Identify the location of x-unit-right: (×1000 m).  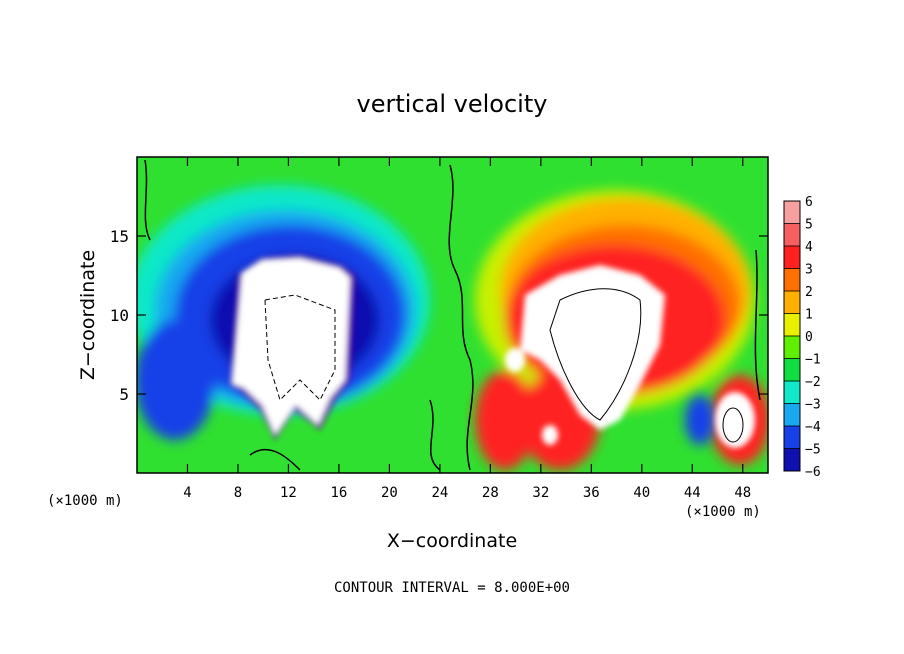
(723, 512).